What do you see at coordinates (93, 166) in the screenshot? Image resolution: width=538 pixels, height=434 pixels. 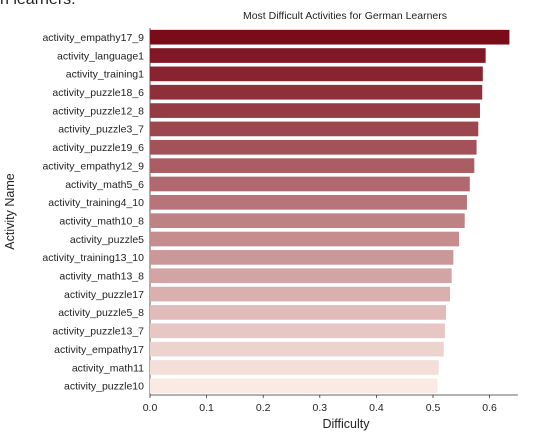 I see `category-label: activity_empathy12_9` at bounding box center [93, 166].